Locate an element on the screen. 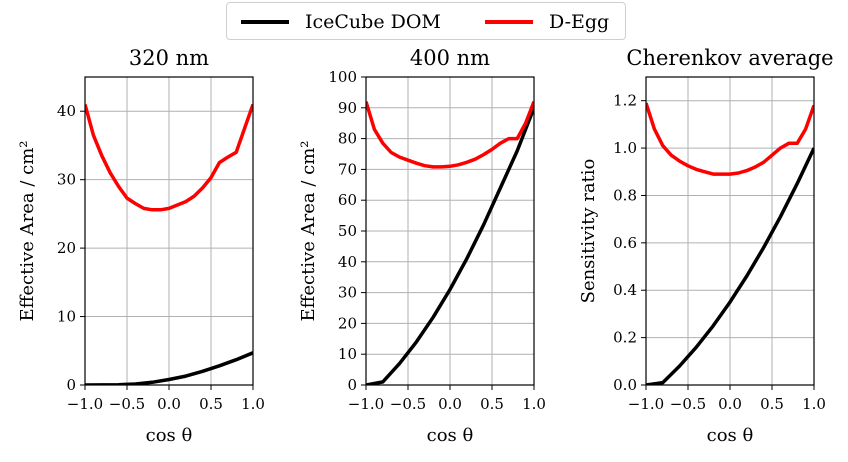 This screenshot has width=848, height=462. y-tick-label: 1.0 is located at coordinates (625, 148).